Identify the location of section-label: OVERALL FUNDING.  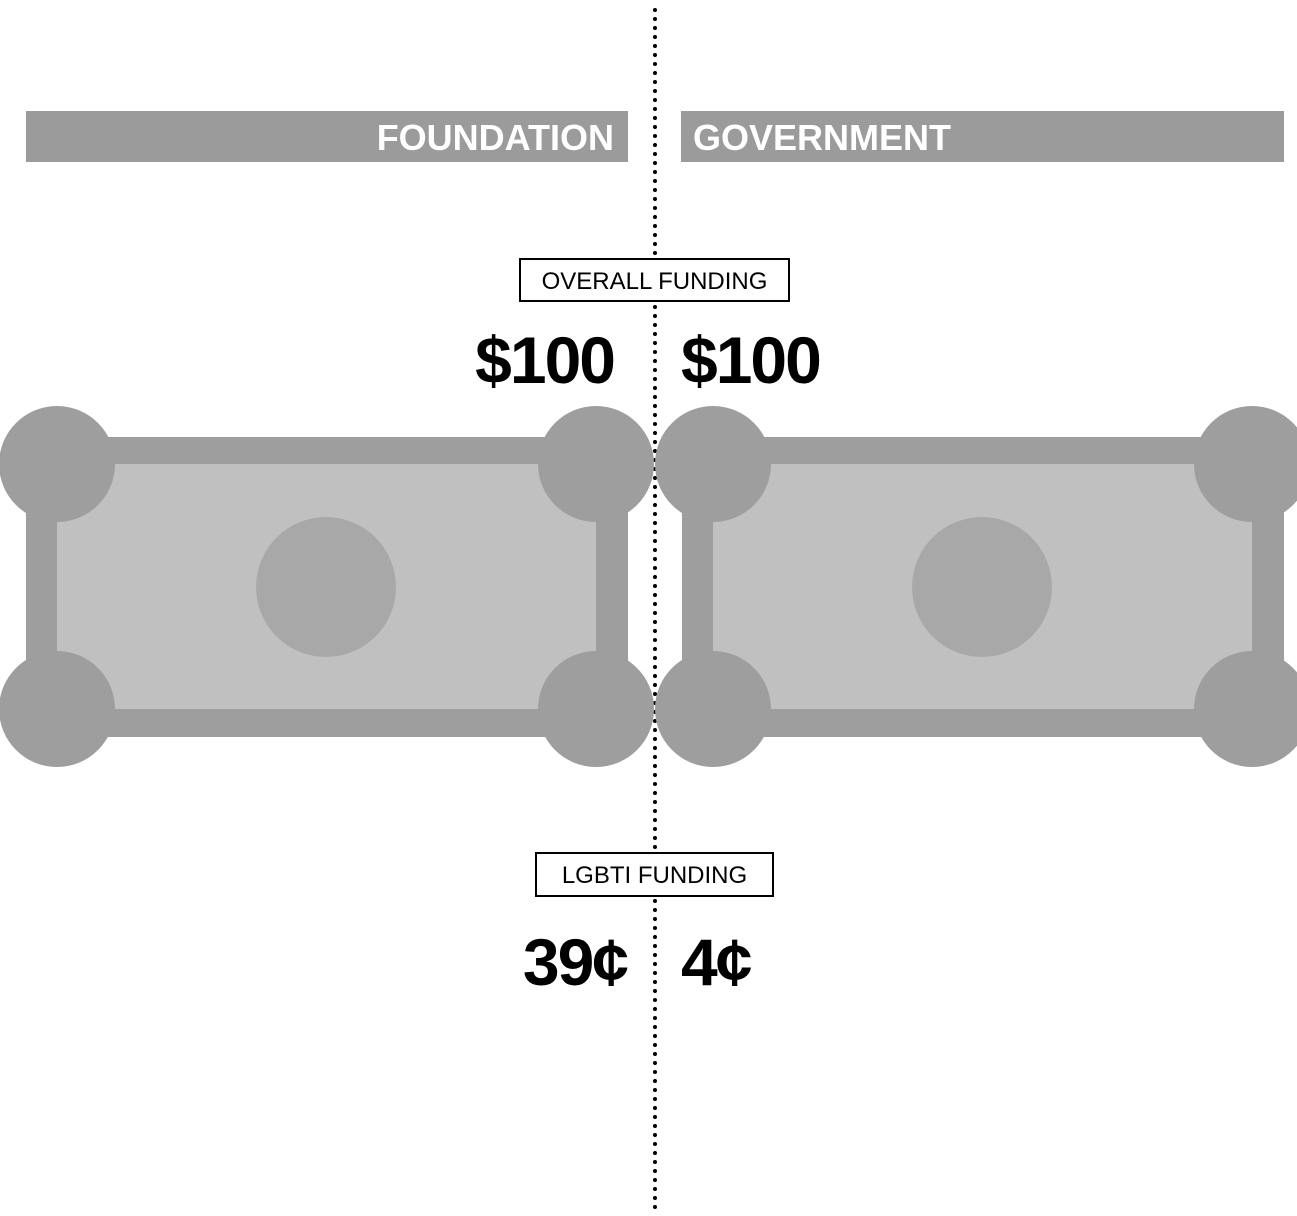
(655, 281).